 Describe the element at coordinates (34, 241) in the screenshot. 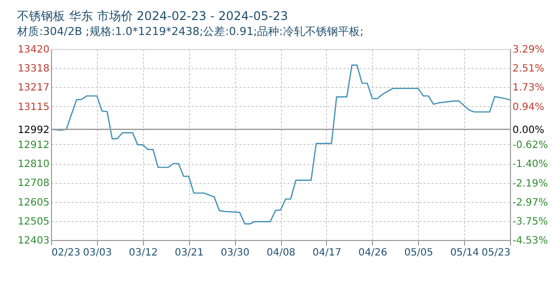

I see `y-tick-label: 12403` at that location.